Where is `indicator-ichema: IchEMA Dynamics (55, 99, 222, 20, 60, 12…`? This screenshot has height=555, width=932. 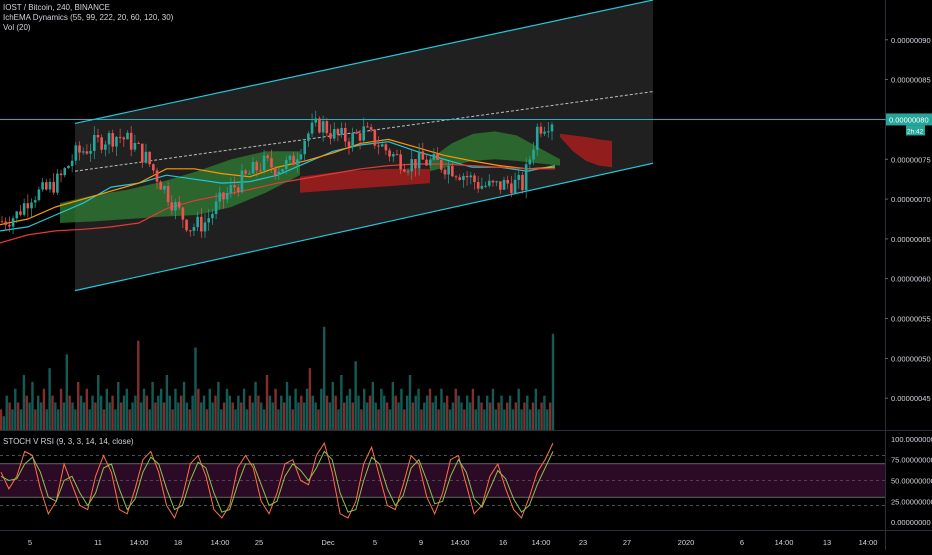 indicator-ichema: IchEMA Dynamics (55, 99, 222, 20, 60, 12… is located at coordinates (88, 17).